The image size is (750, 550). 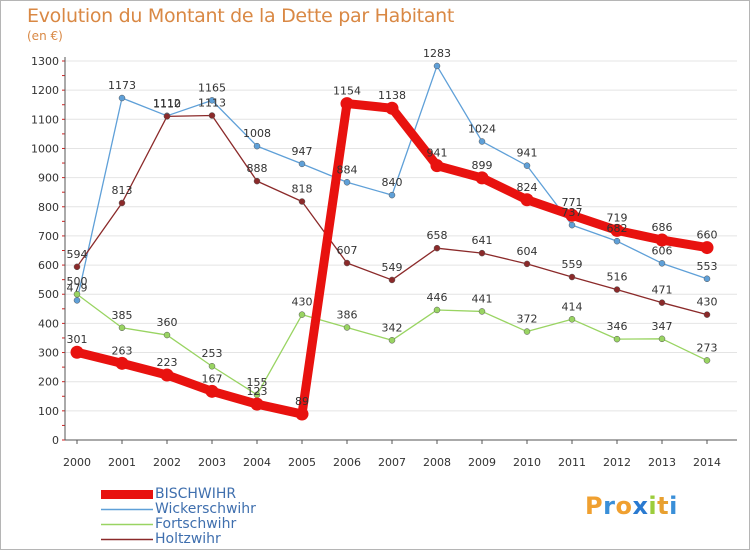 I want to click on data-label-wickerschwihr: 840, so click(x=392, y=182).